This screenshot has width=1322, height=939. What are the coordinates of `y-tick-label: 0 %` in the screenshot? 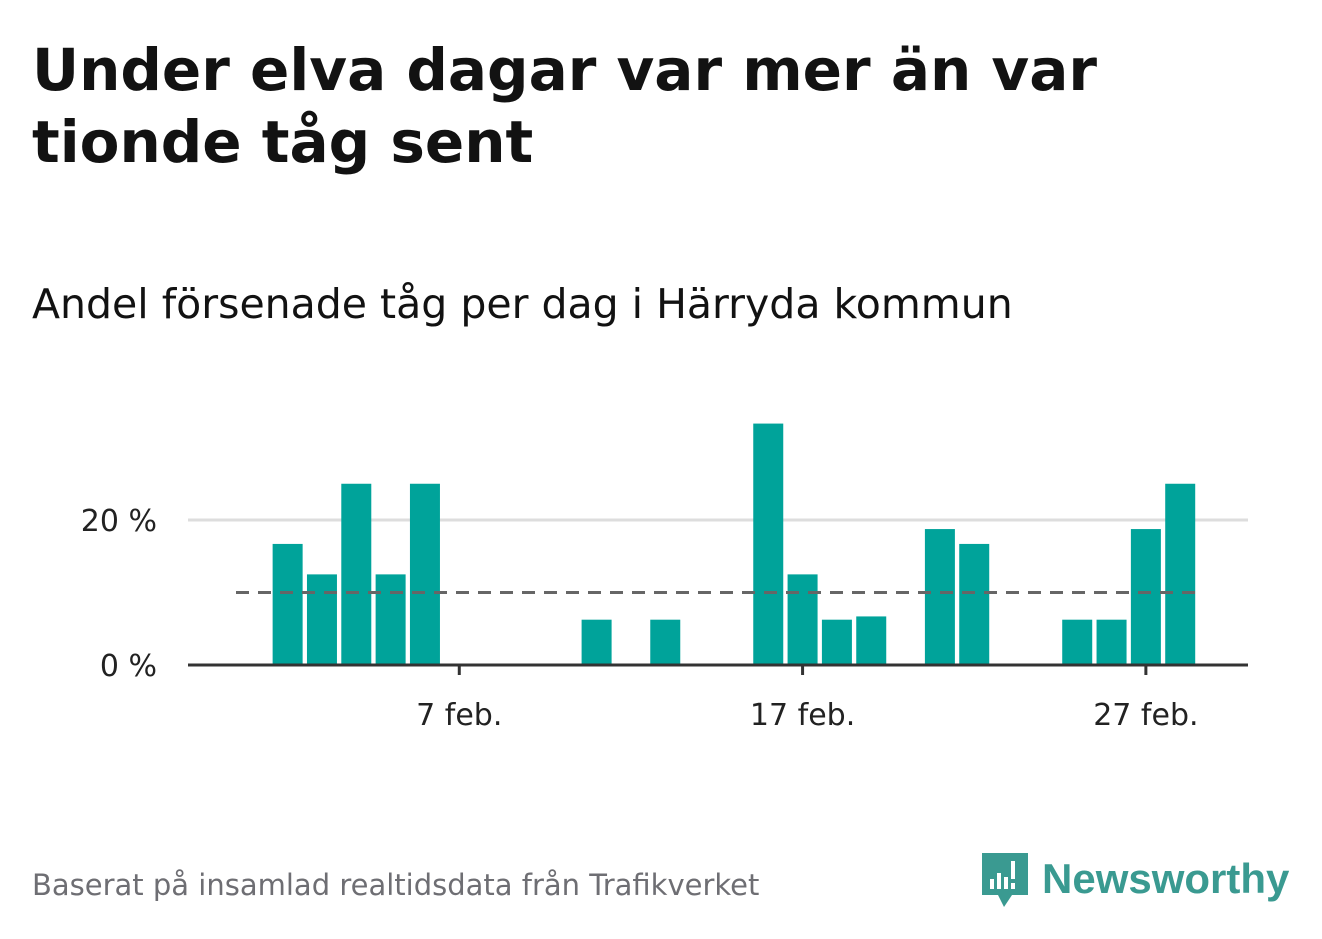 It's located at (128, 666).